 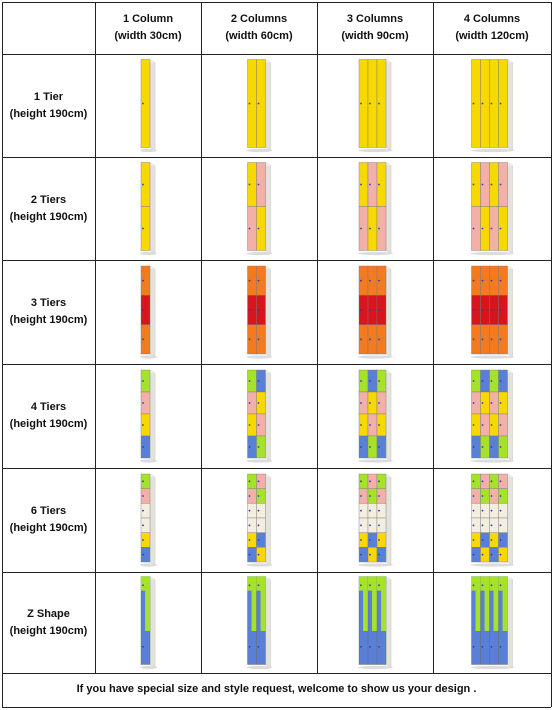 What do you see at coordinates (48, 407) in the screenshot?
I see `row-header-title: 4 Tiers` at bounding box center [48, 407].